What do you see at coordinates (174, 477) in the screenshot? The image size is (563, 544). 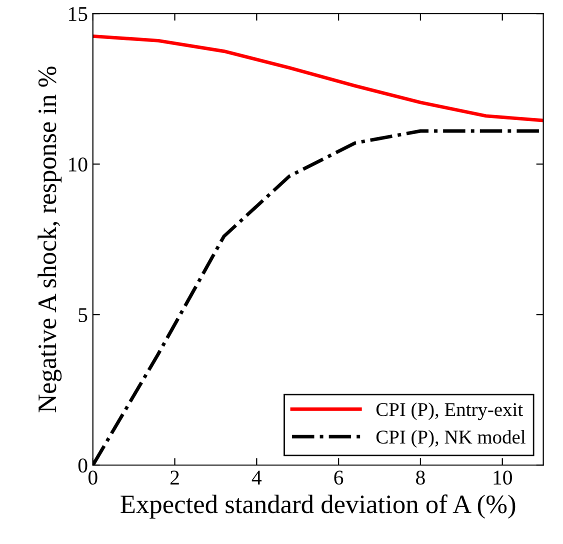 I see `x-tick-label: 2` at bounding box center [174, 477].